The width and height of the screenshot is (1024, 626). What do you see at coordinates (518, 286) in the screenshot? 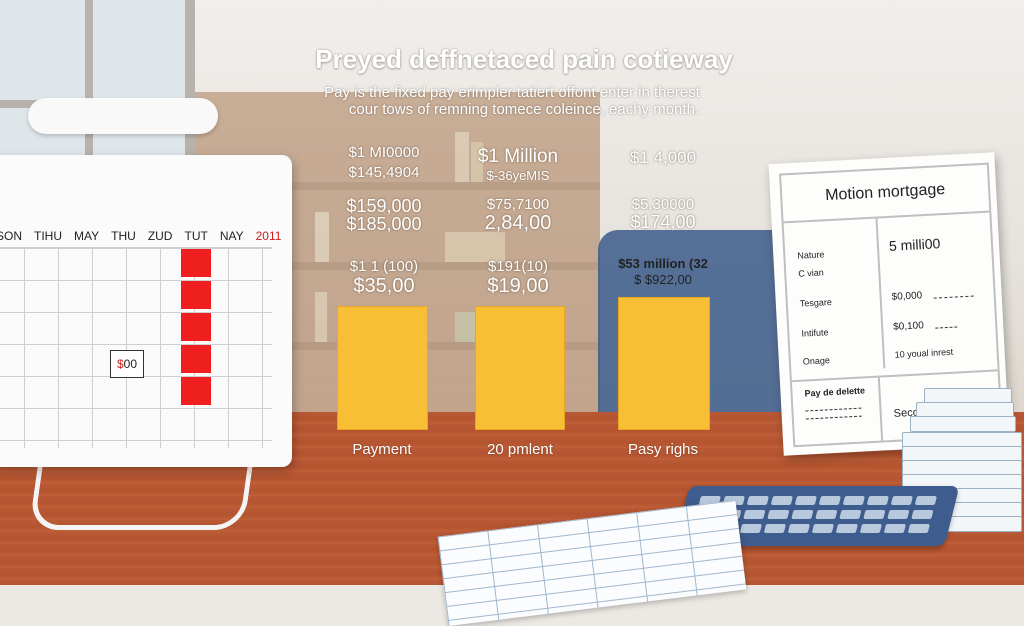
I see `column-2-amount: $19,00` at bounding box center [518, 286].